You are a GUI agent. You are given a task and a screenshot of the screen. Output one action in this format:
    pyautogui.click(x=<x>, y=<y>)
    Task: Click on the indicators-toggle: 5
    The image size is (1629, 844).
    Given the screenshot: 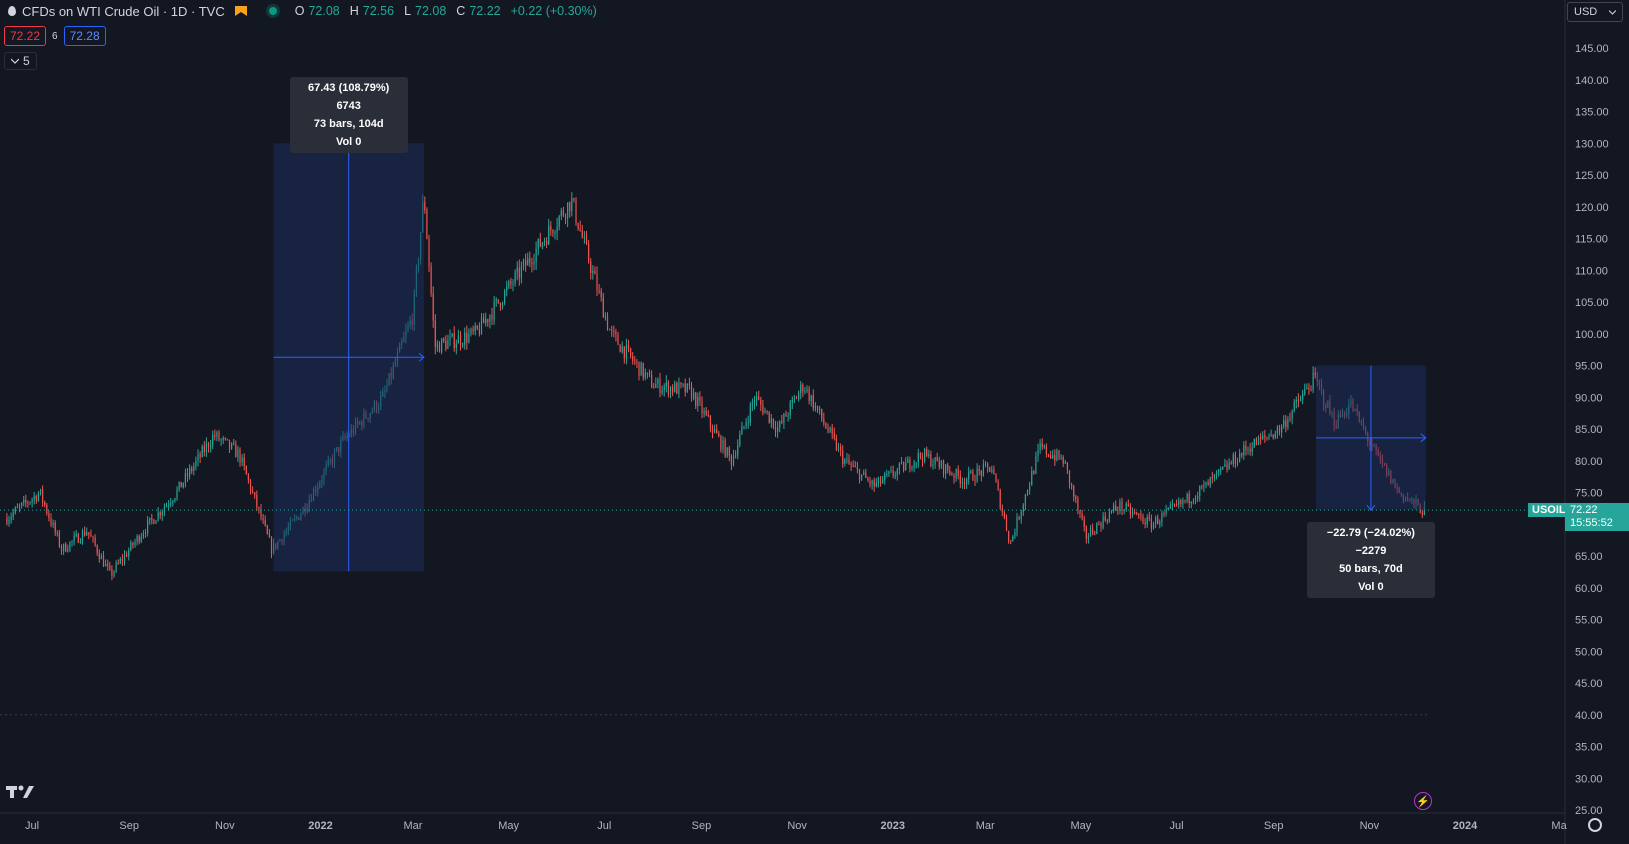 What is the action you would take?
    pyautogui.click(x=20, y=61)
    